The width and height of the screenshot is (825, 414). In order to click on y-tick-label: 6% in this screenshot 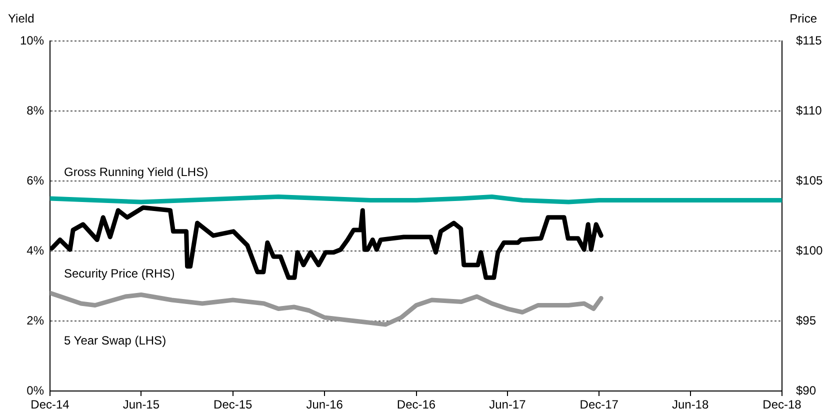, I will do `click(35, 180)`.